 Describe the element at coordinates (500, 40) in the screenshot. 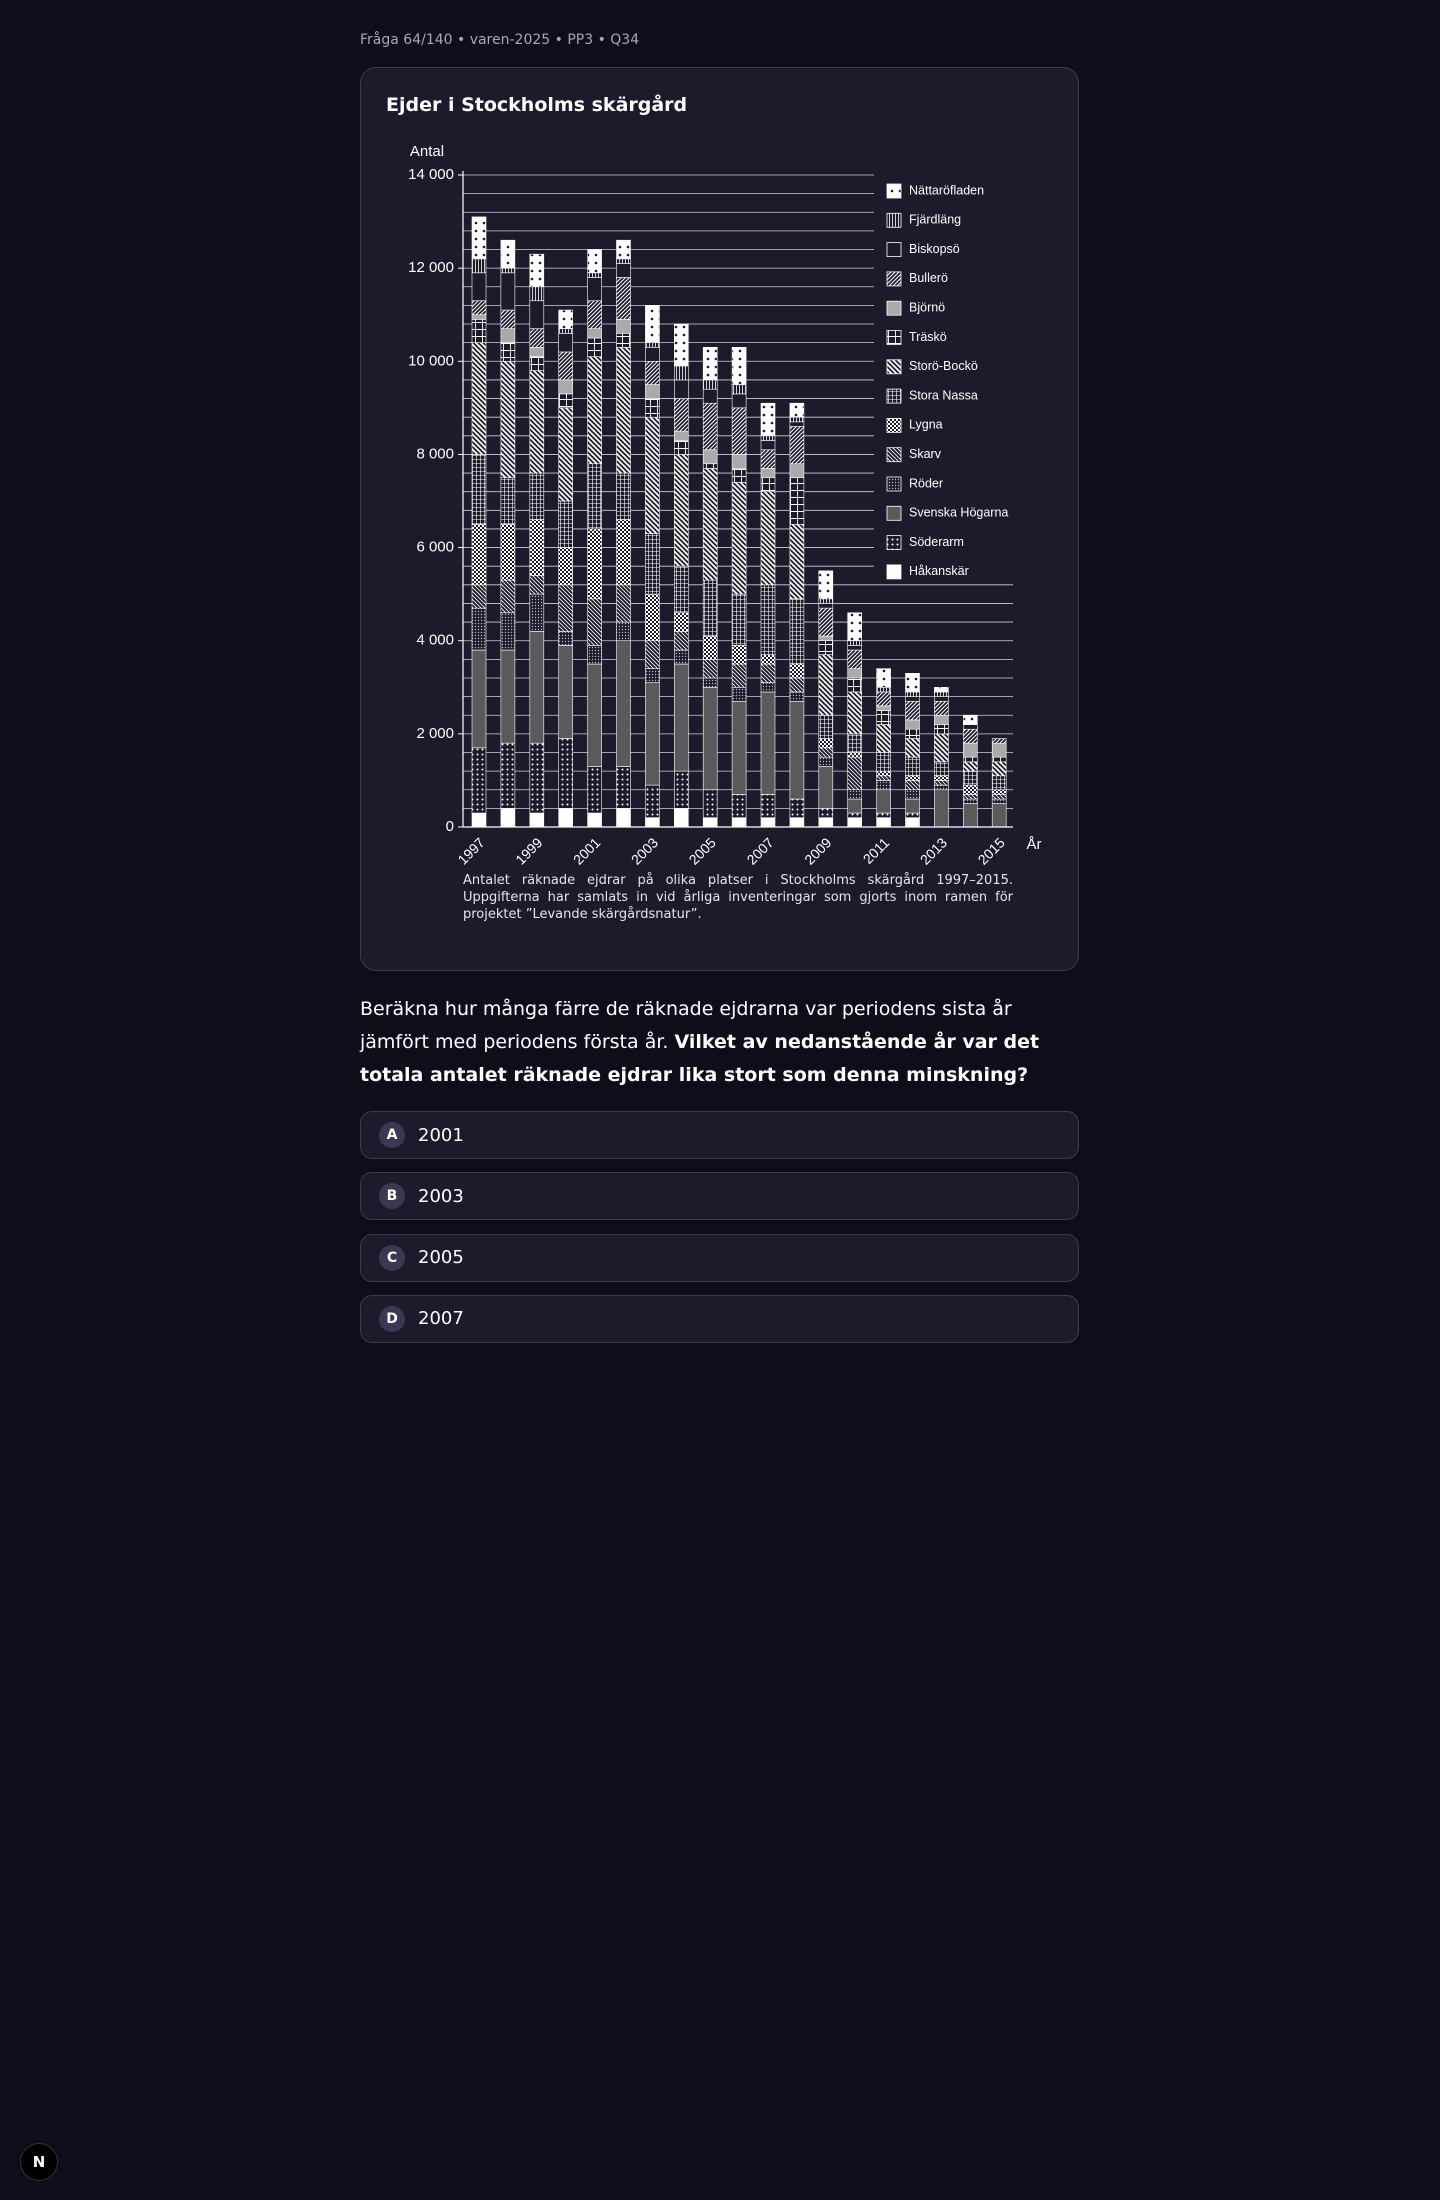

I see `header: Fråga 64/140 • varen-2025 • PP3 • Q34` at that location.